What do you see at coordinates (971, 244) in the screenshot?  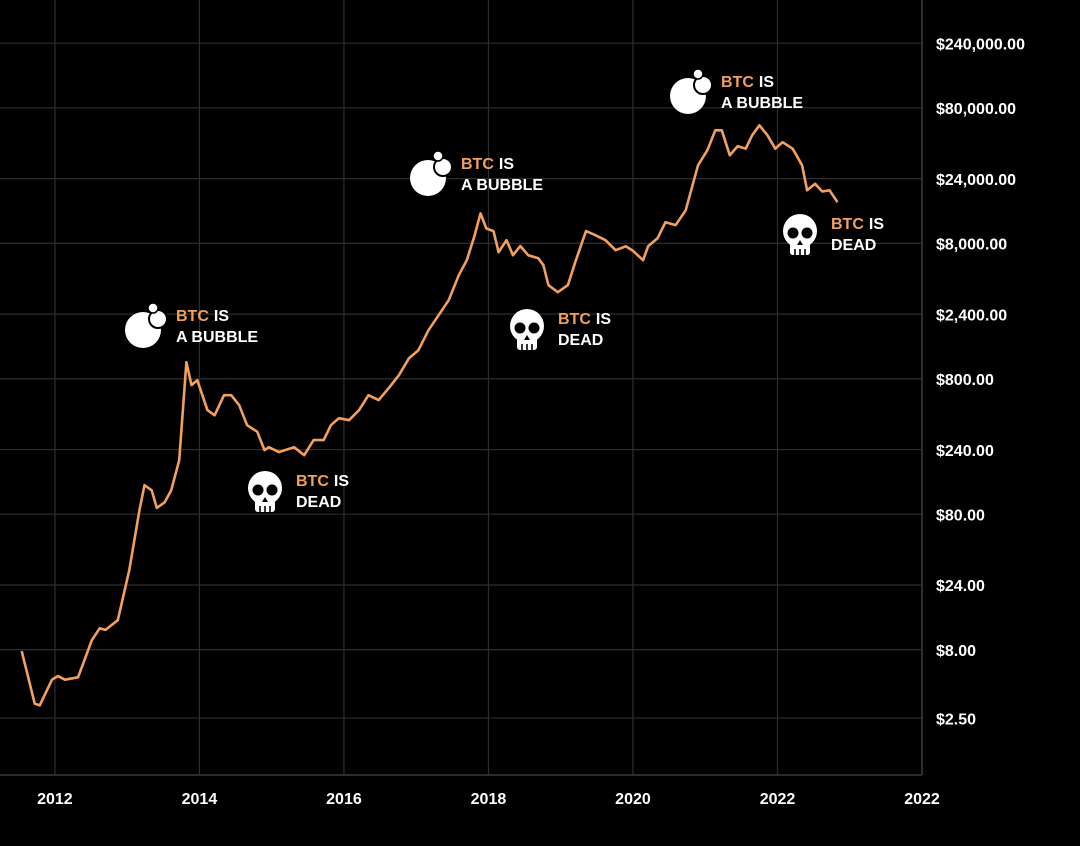 I see `y-tick-label: $8,000.00` at bounding box center [971, 244].